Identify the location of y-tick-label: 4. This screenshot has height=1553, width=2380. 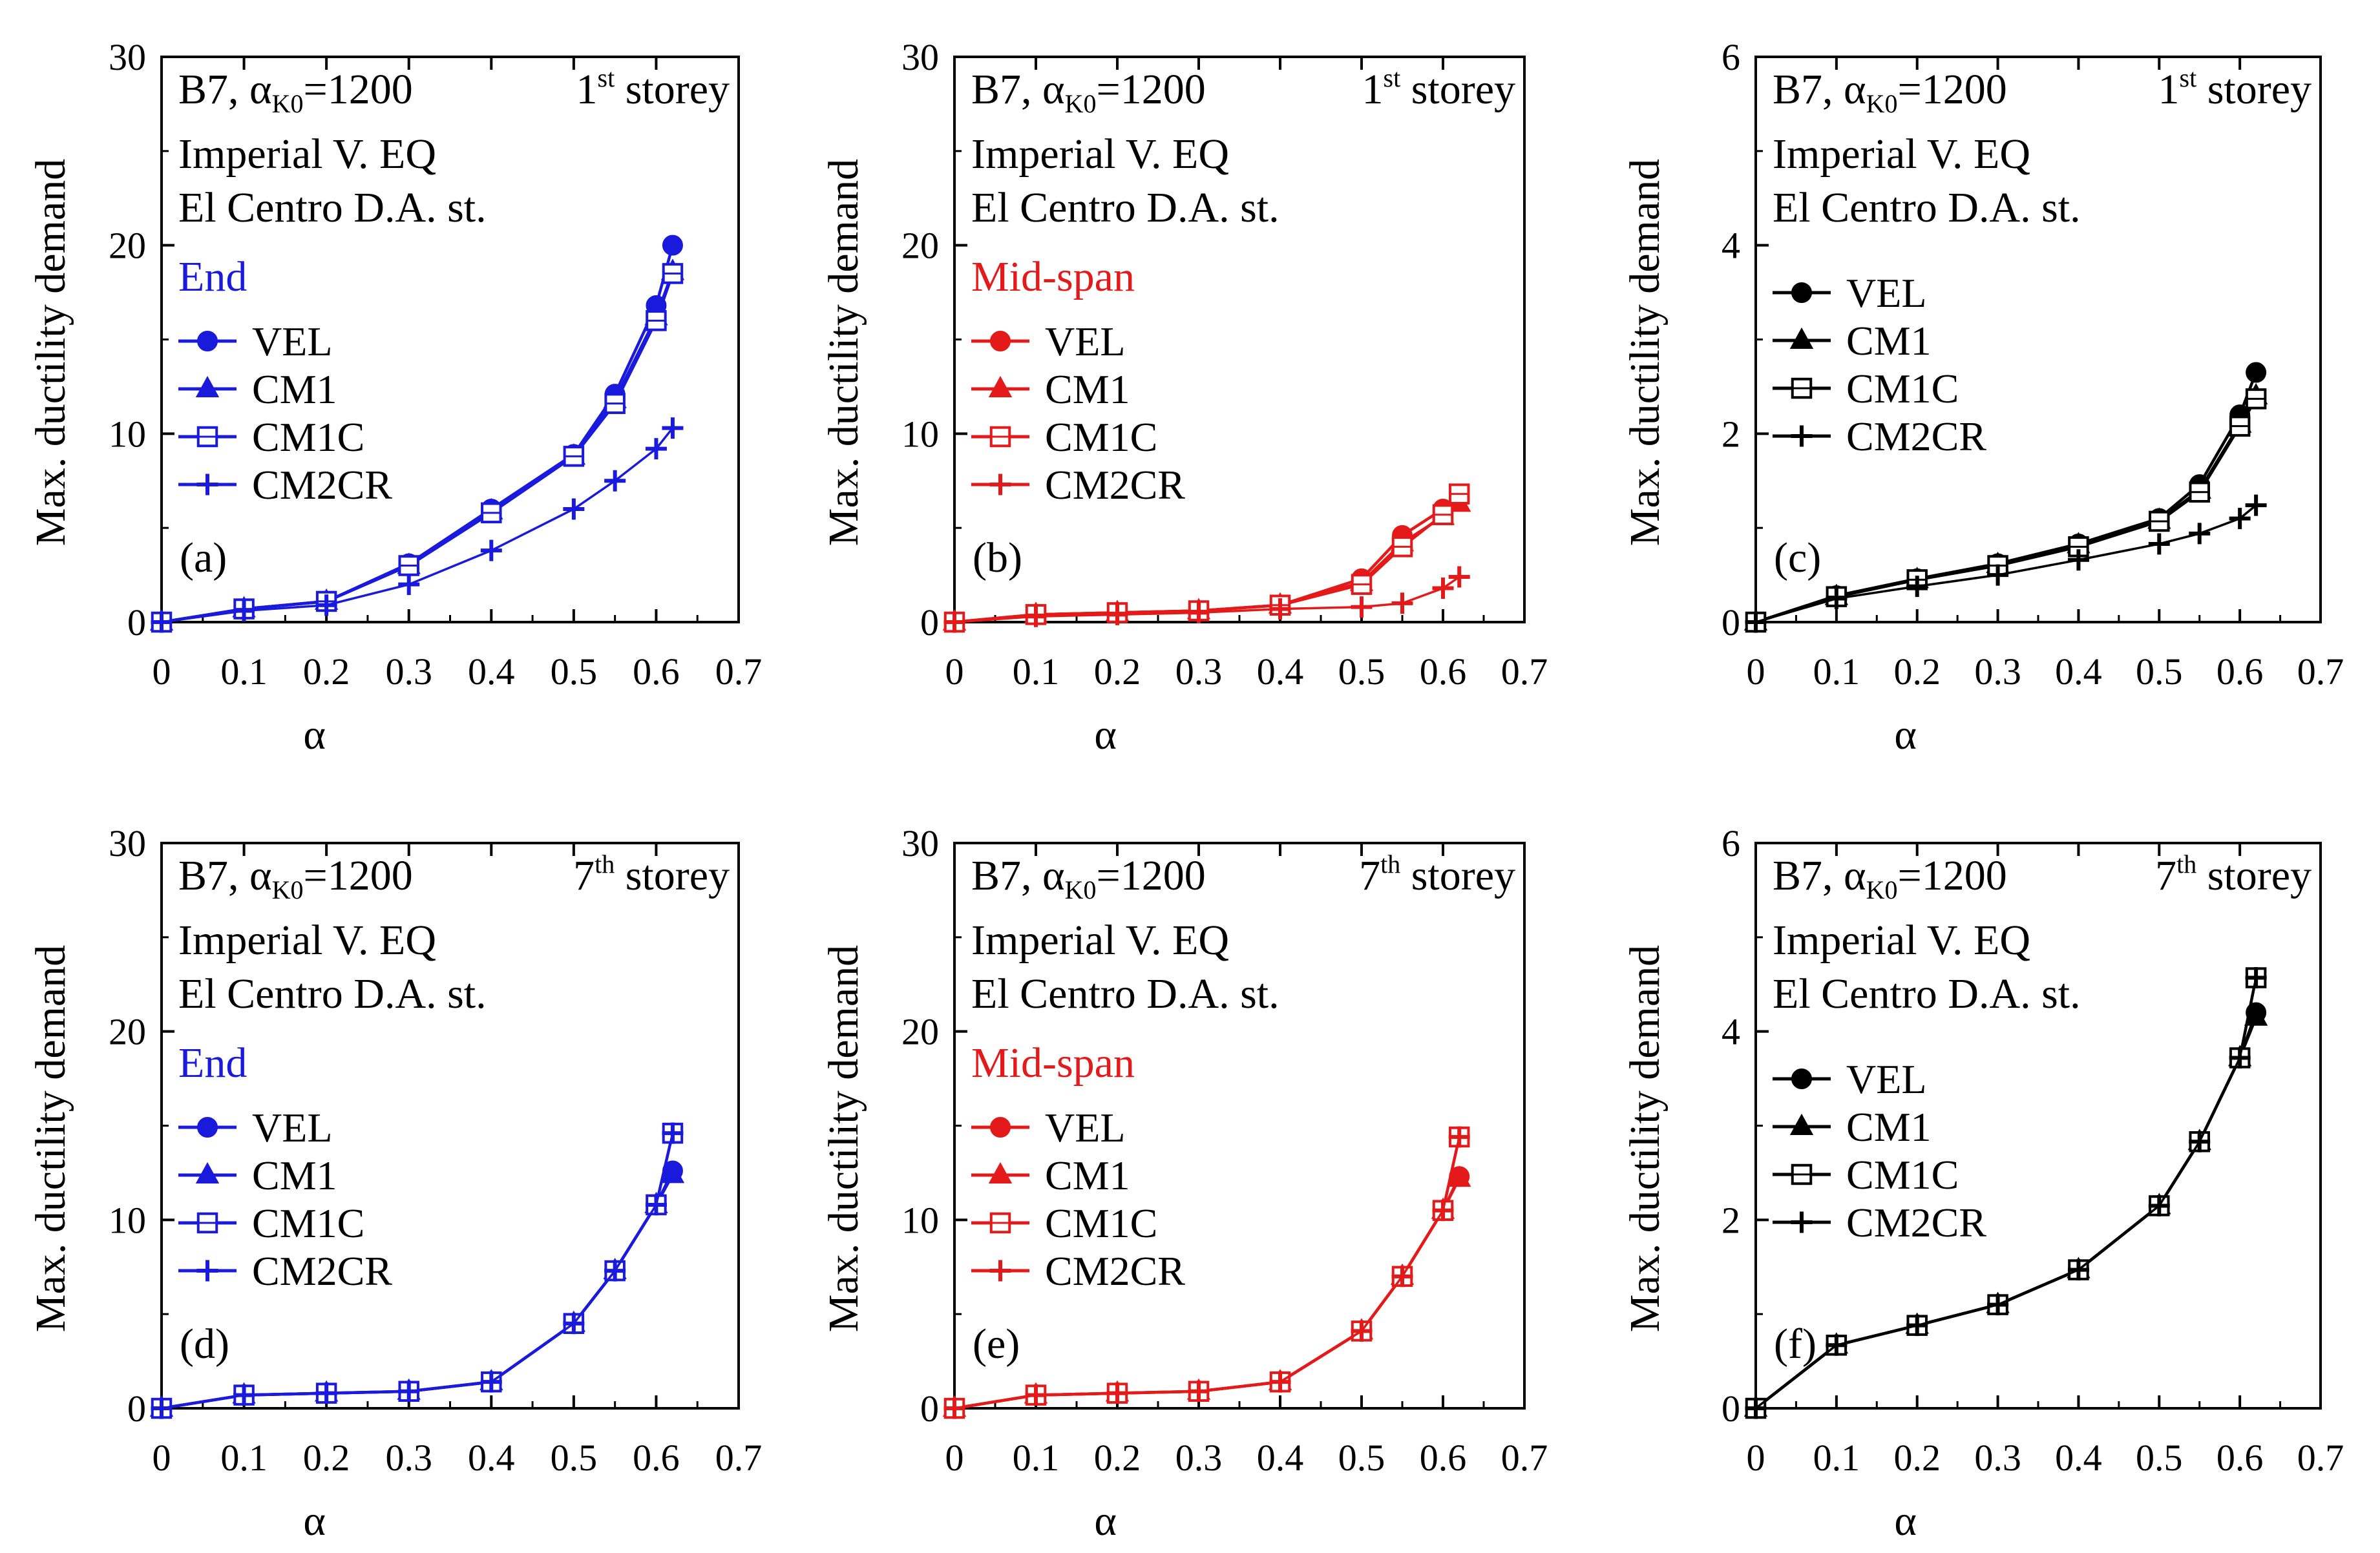
(1731, 246).